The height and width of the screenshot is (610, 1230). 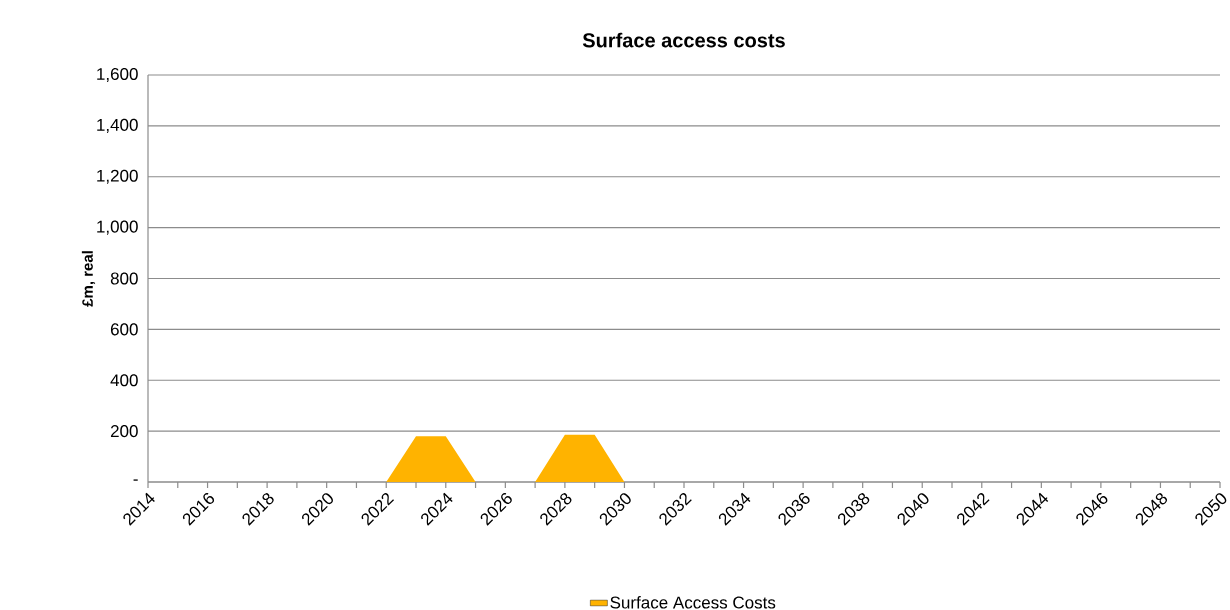 I want to click on y-tick-label: 1,600, so click(x=117, y=75).